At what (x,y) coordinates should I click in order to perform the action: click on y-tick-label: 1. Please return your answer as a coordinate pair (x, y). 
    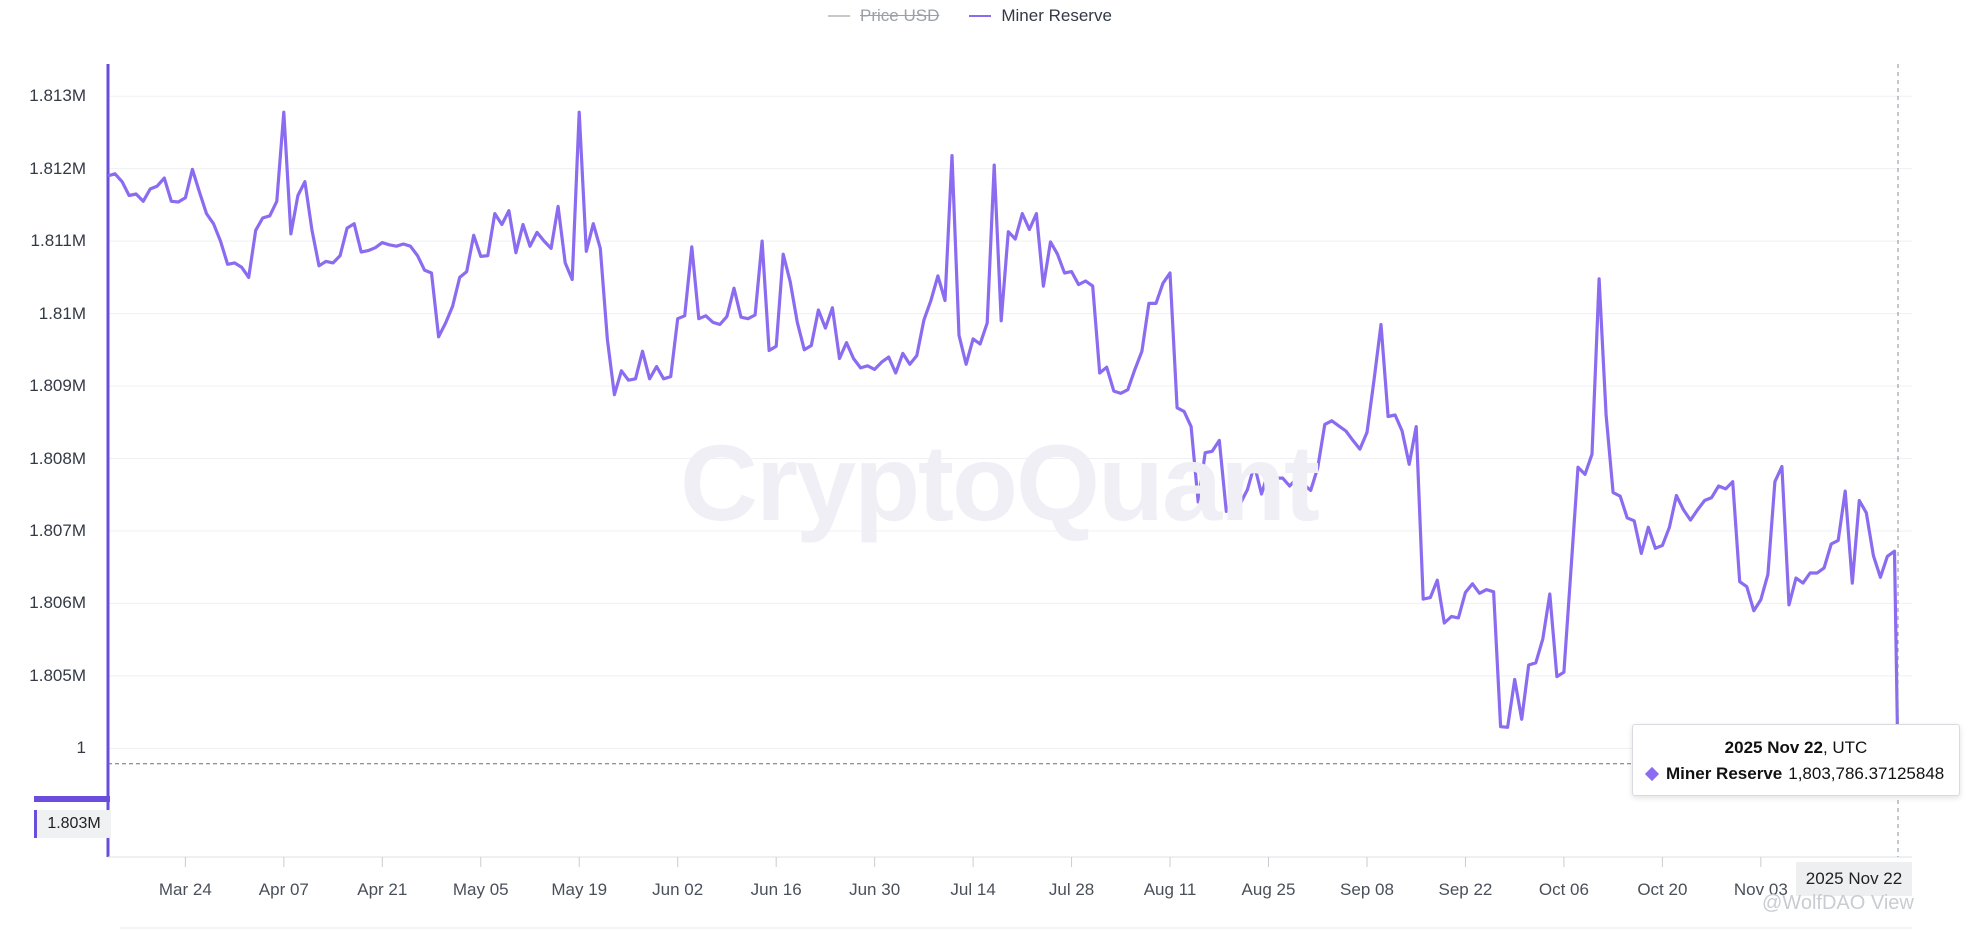
    Looking at the image, I should click on (81, 748).